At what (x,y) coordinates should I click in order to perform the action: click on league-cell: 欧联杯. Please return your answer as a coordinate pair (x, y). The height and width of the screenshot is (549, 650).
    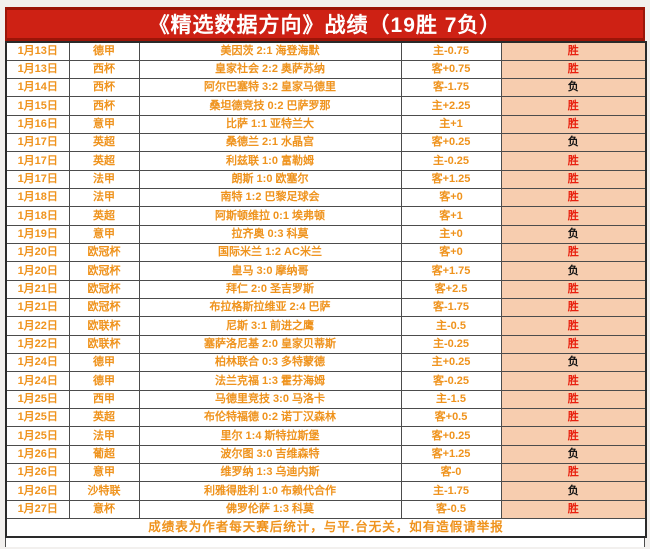
    Looking at the image, I should click on (104, 344).